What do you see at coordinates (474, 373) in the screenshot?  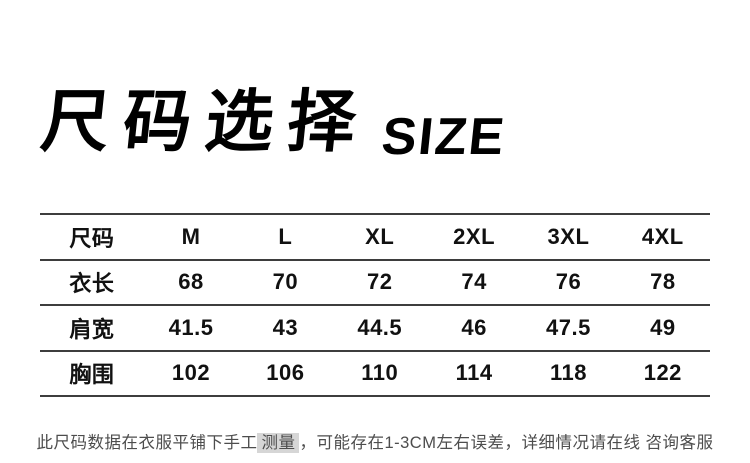 I see `measurement-cell: 114` at bounding box center [474, 373].